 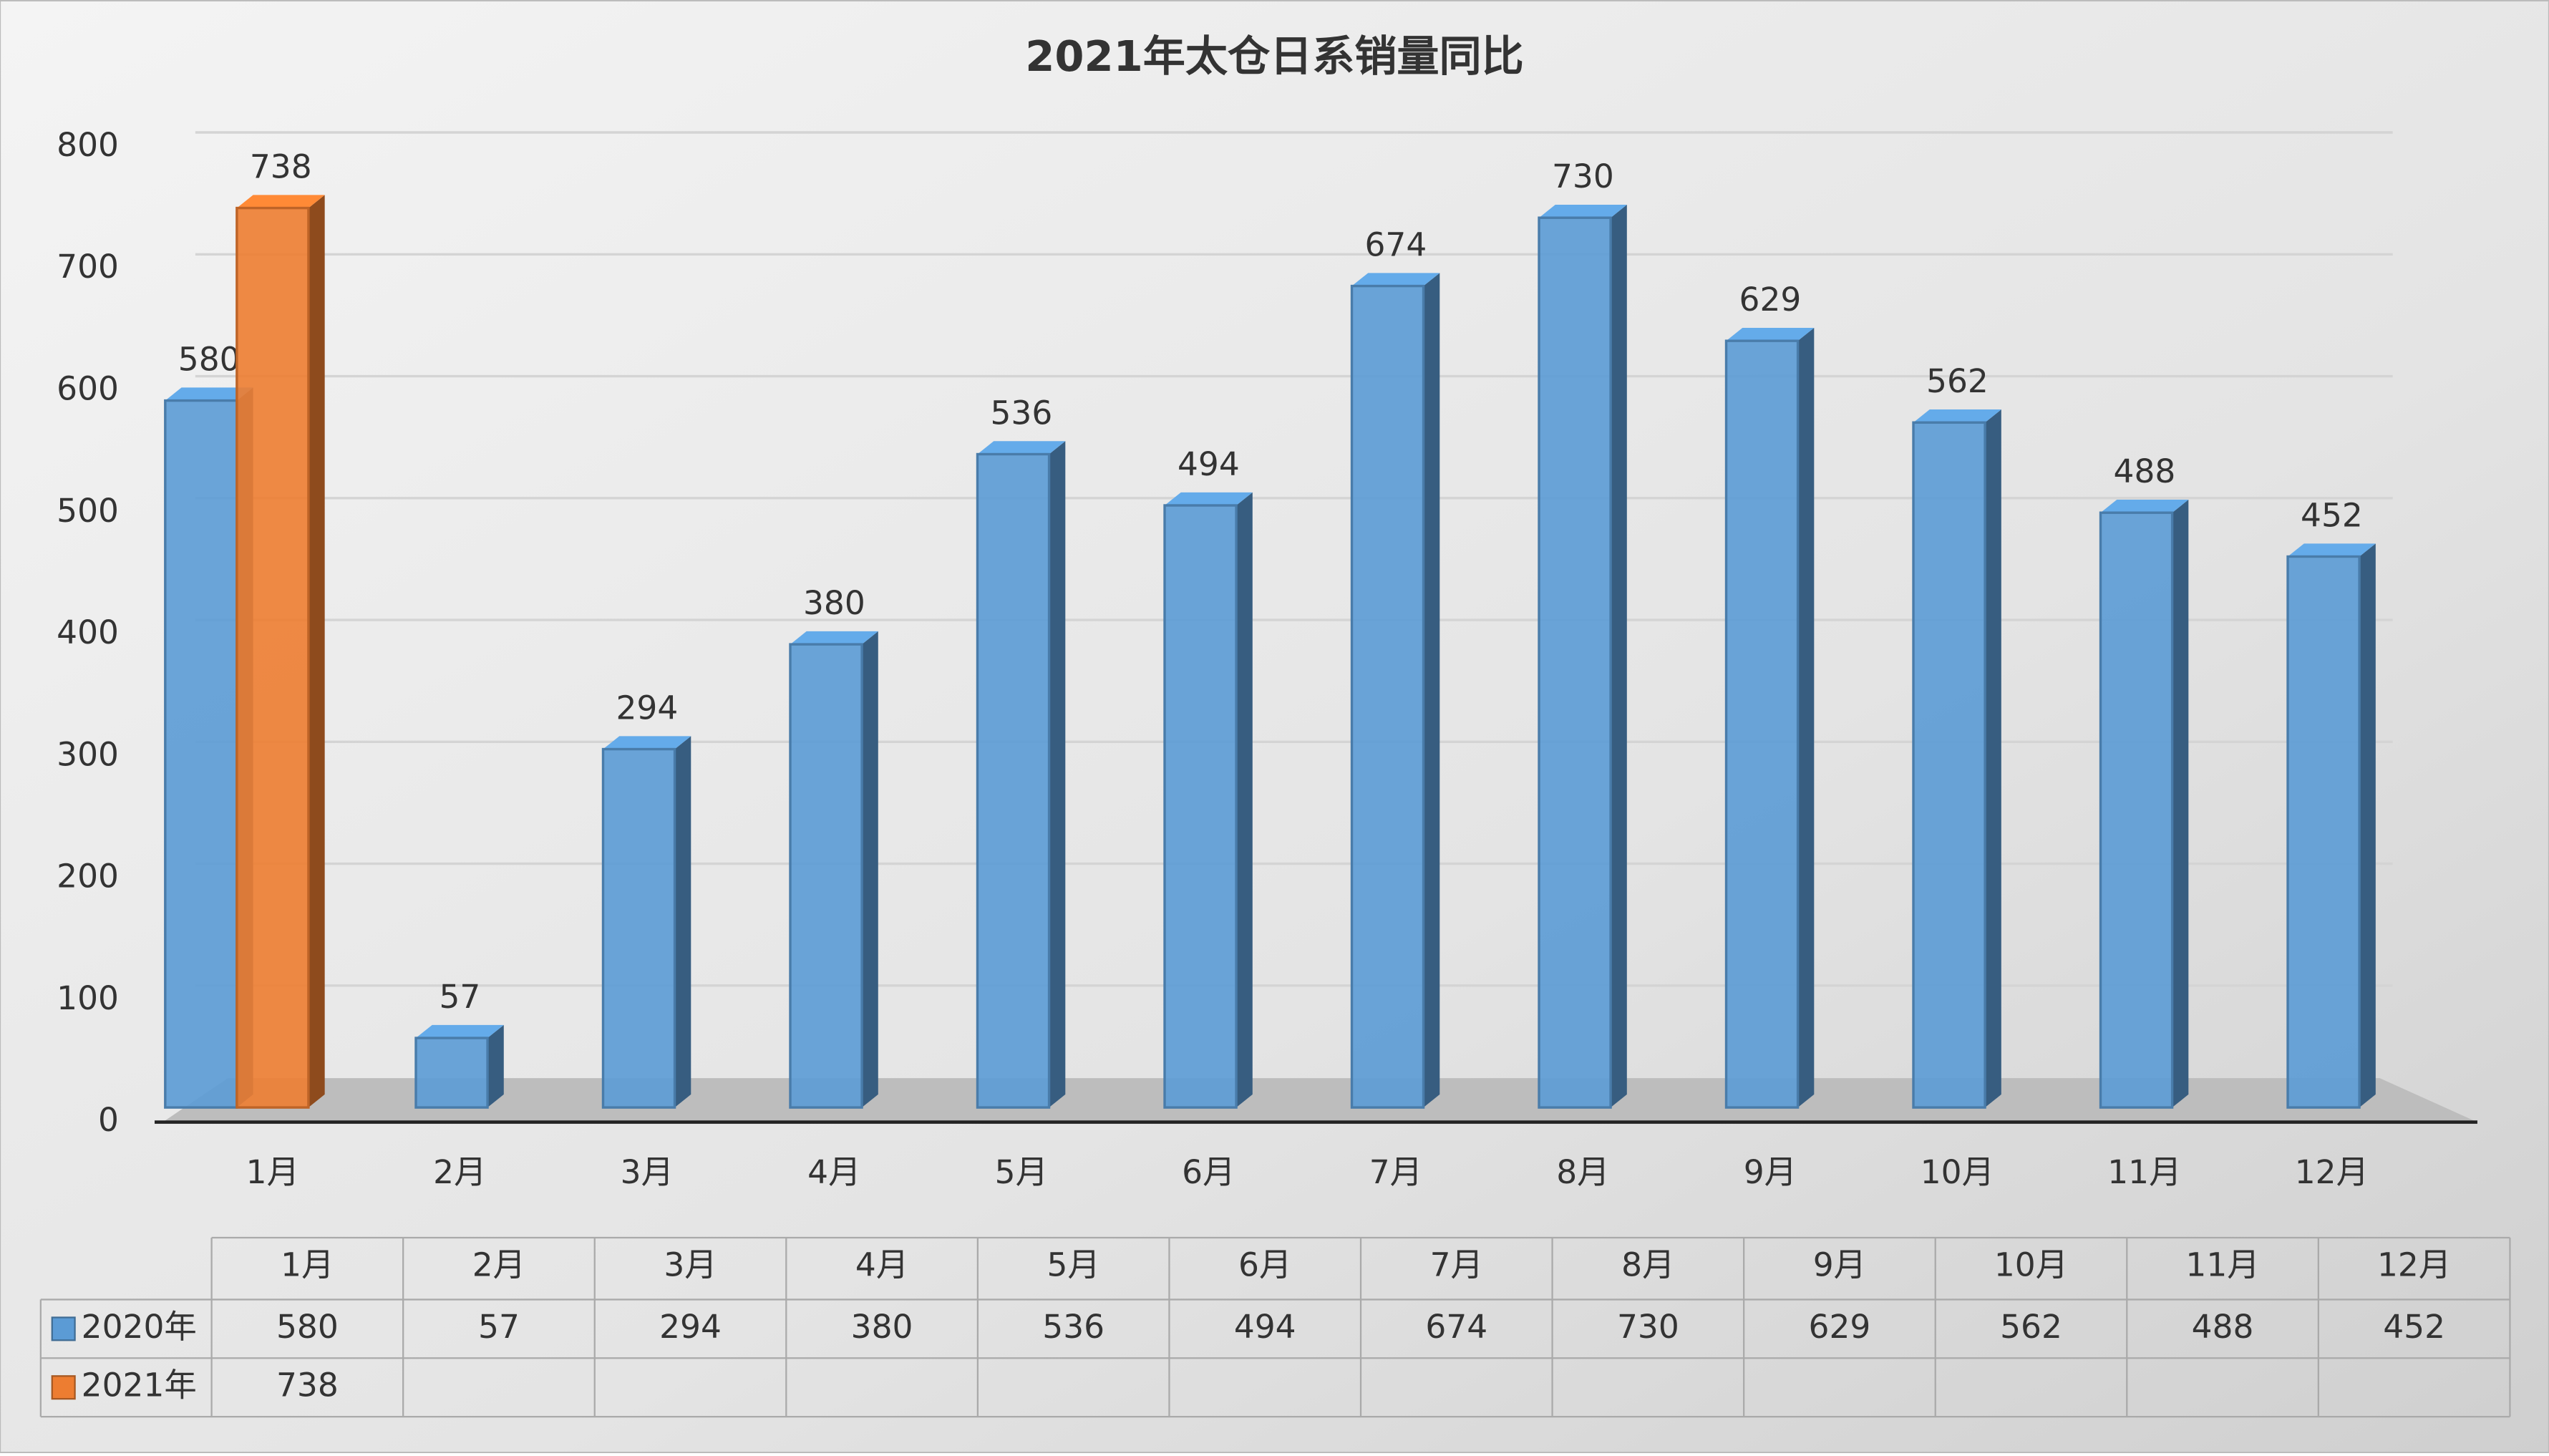 What do you see at coordinates (1022, 413) in the screenshot?
I see `data-label: 536` at bounding box center [1022, 413].